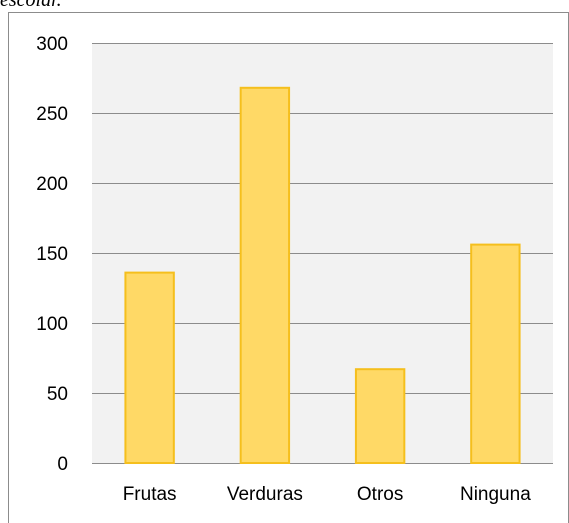 The width and height of the screenshot is (569, 523). I want to click on caption: escolar., so click(31, 5).